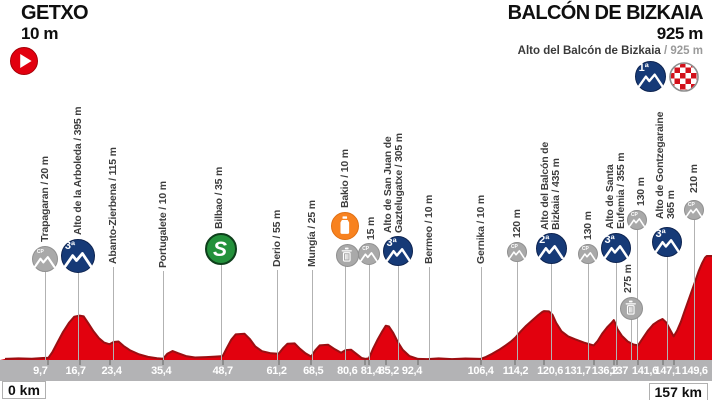  What do you see at coordinates (604, 371) in the screenshot?
I see `distance-tick-label: 136,2` at bounding box center [604, 371].